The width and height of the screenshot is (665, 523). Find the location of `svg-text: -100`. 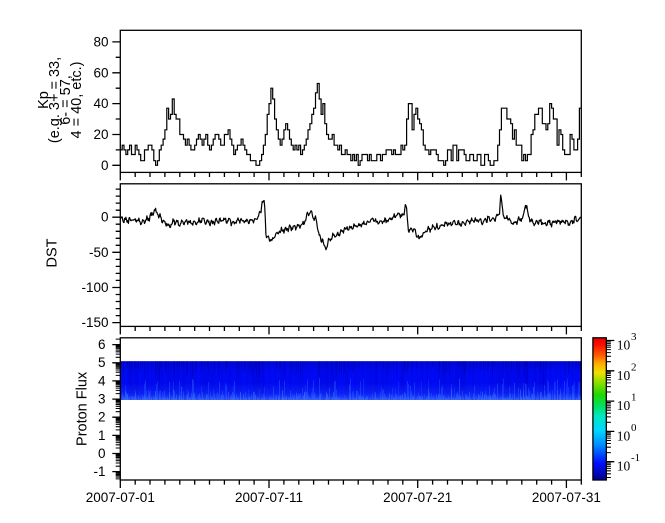

svg-text: -100 is located at coordinates (94, 287).